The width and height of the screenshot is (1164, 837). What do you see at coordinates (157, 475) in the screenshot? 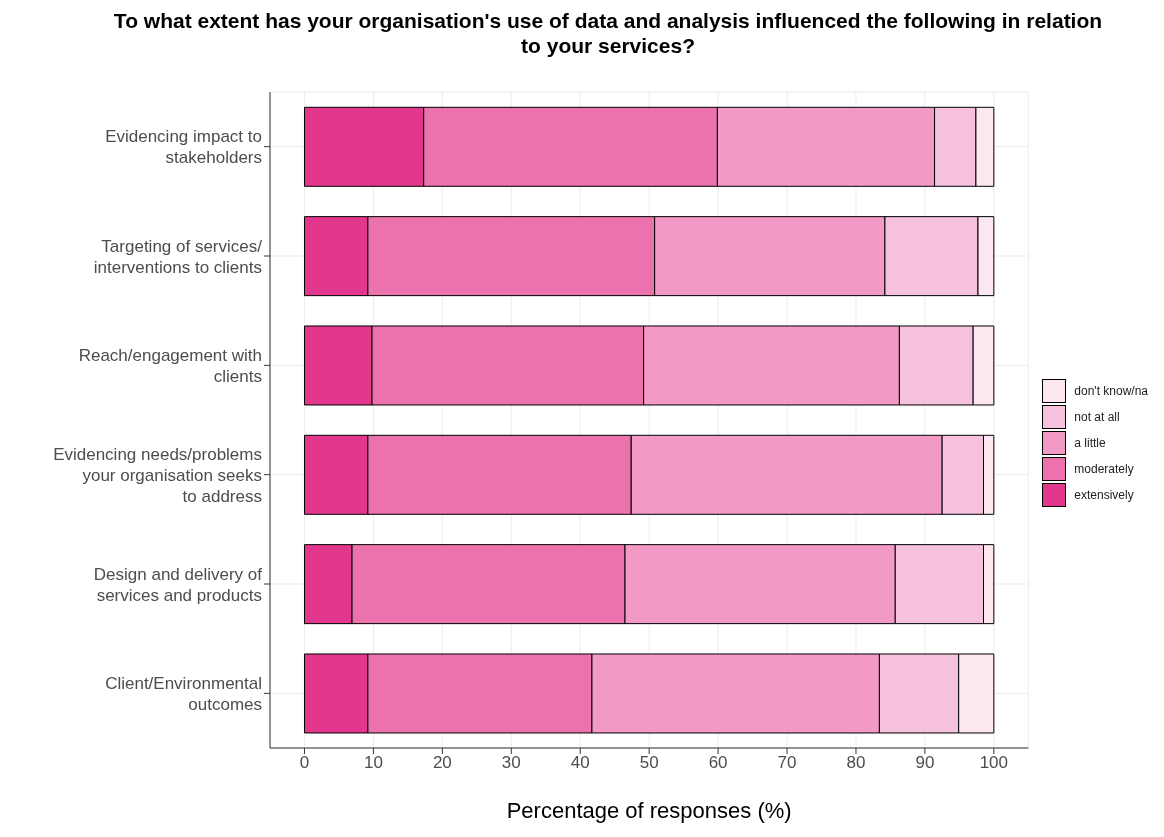
I see `y-tick-label: Evidencing needs/problems your organisation seeks to address` at bounding box center [157, 475].